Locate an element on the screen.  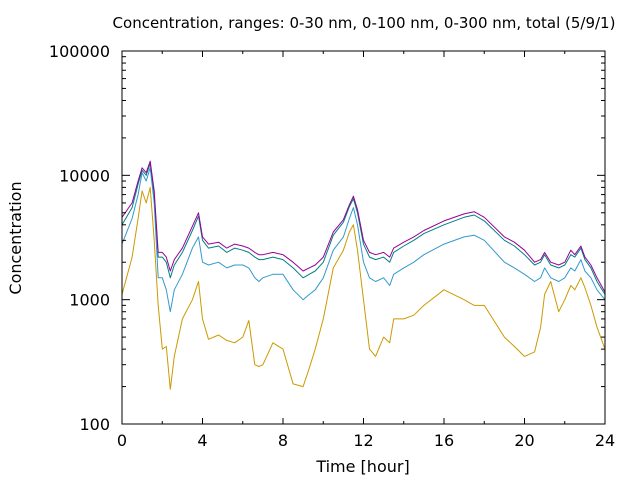
y-tick-label: 10000 is located at coordinates (84, 175).